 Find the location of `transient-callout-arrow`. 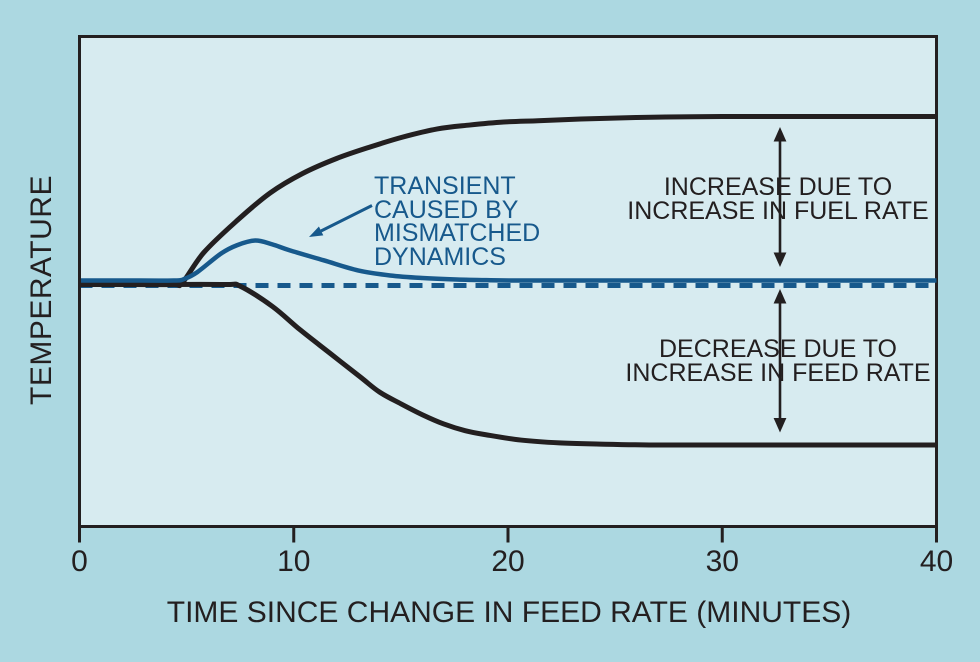

transient-callout-arrow is located at coordinates (341, 220).